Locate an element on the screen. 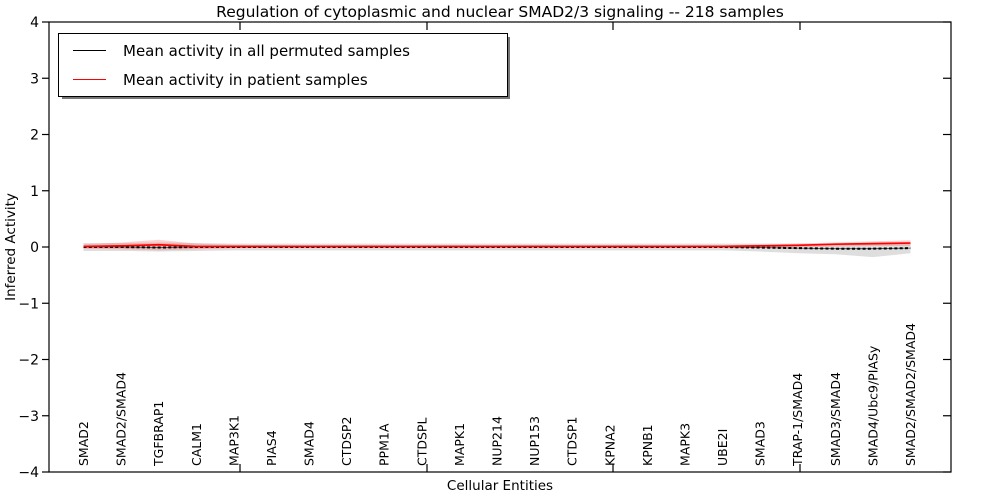 The height and width of the screenshot is (500, 1000). x-category-label: MAPK1 is located at coordinates (459, 444).